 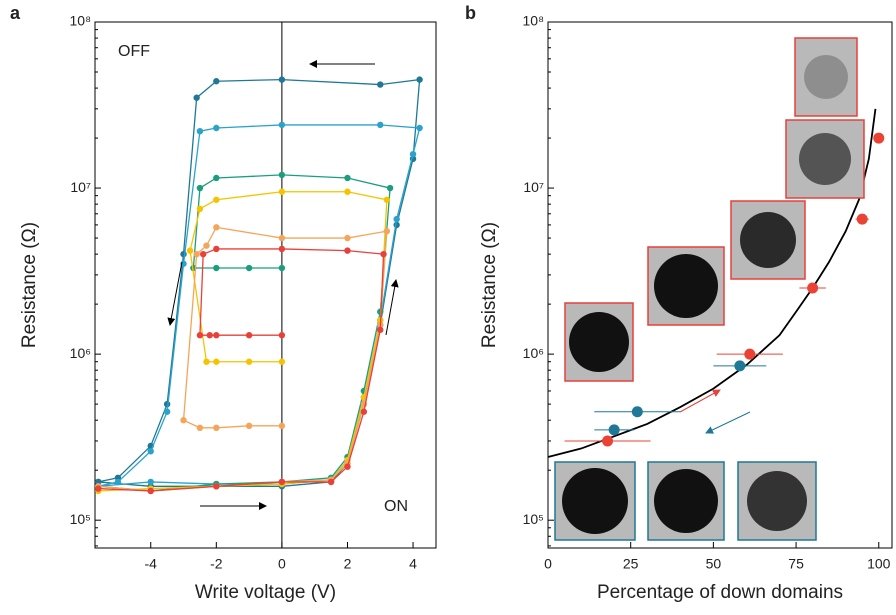 What do you see at coordinates (796, 564) in the screenshot?
I see `x-tick-label: 75` at bounding box center [796, 564].